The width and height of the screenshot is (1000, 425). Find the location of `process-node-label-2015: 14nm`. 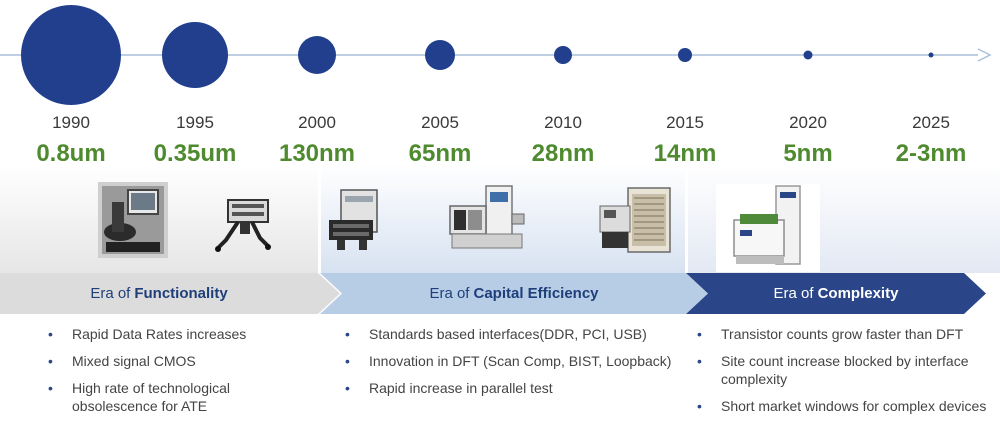

process-node-label-2015: 14nm is located at coordinates (685, 153).